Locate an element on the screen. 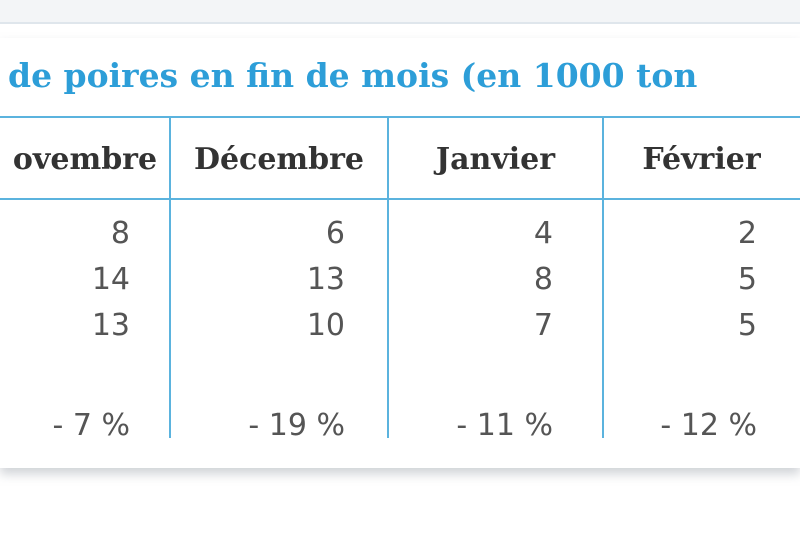 This screenshot has height=550, width=800. column-header: Décembre is located at coordinates (279, 159).